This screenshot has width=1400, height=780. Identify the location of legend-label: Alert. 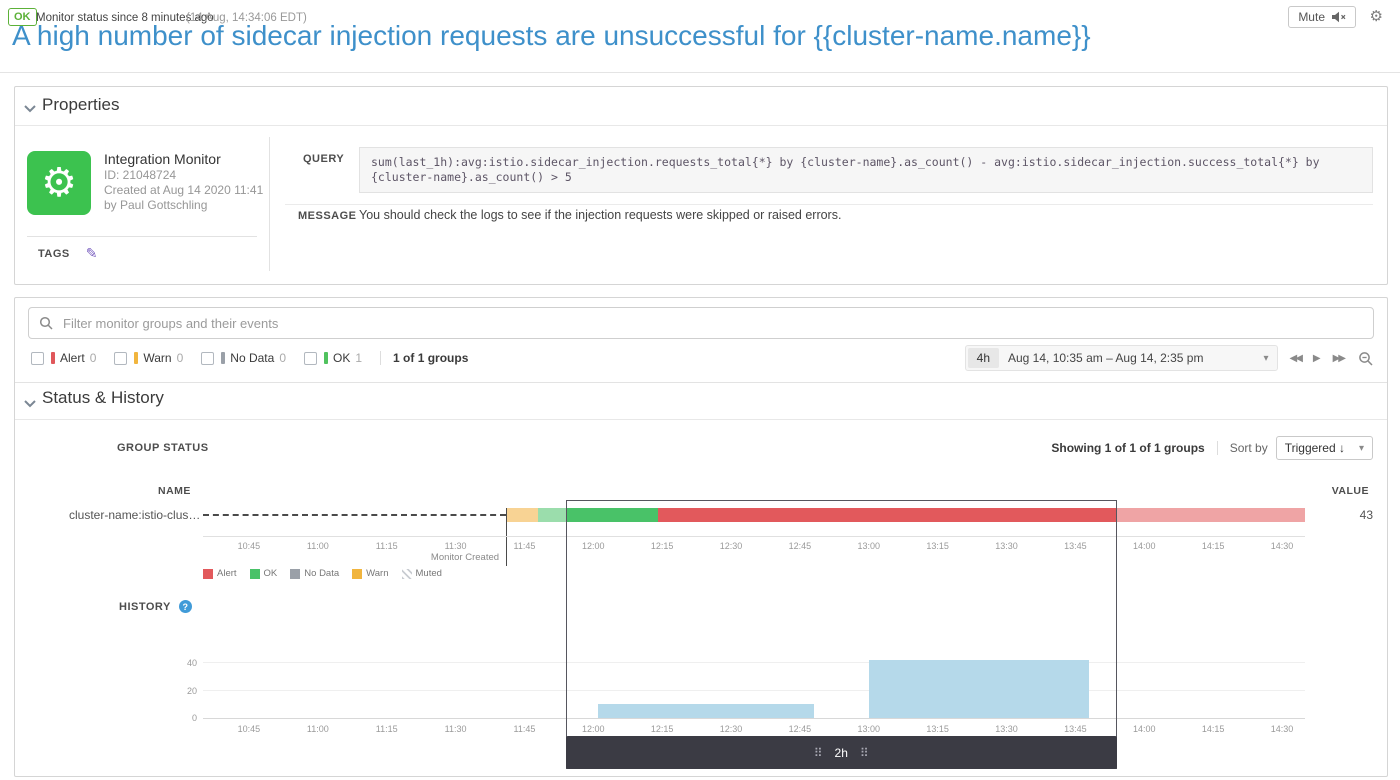
(227, 573).